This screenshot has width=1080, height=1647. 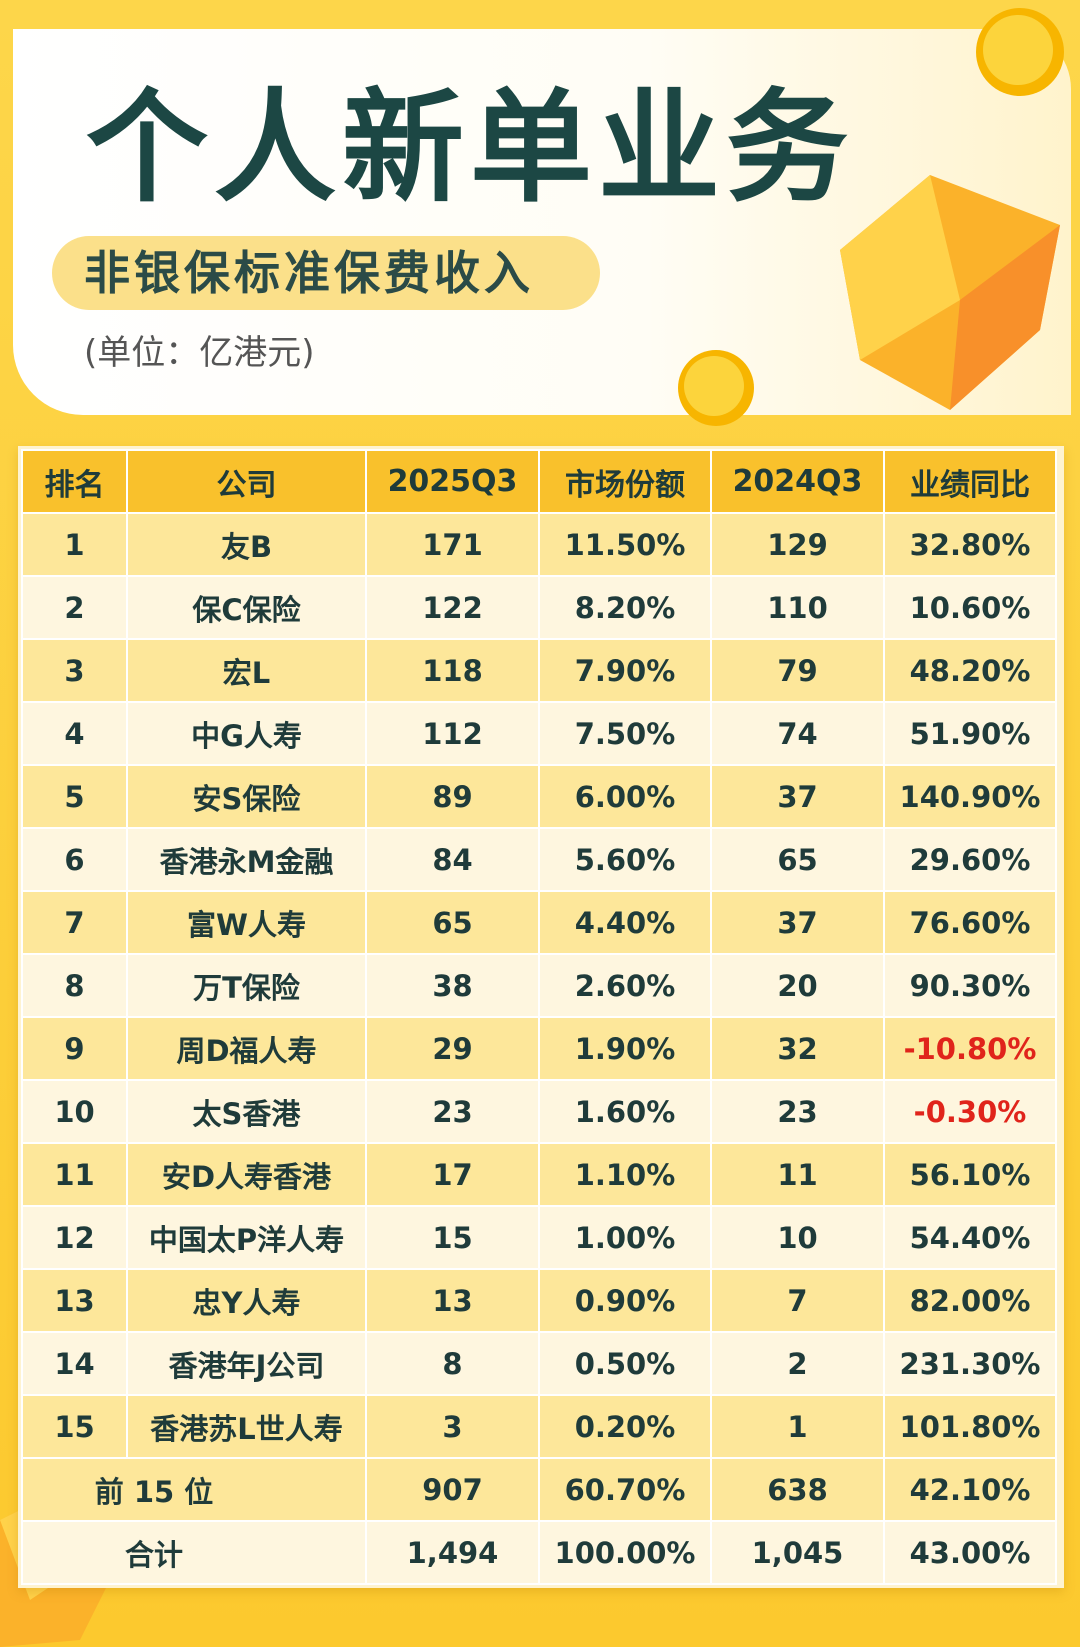 What do you see at coordinates (625, 670) in the screenshot?
I see `table-cell: 7.90%` at bounding box center [625, 670].